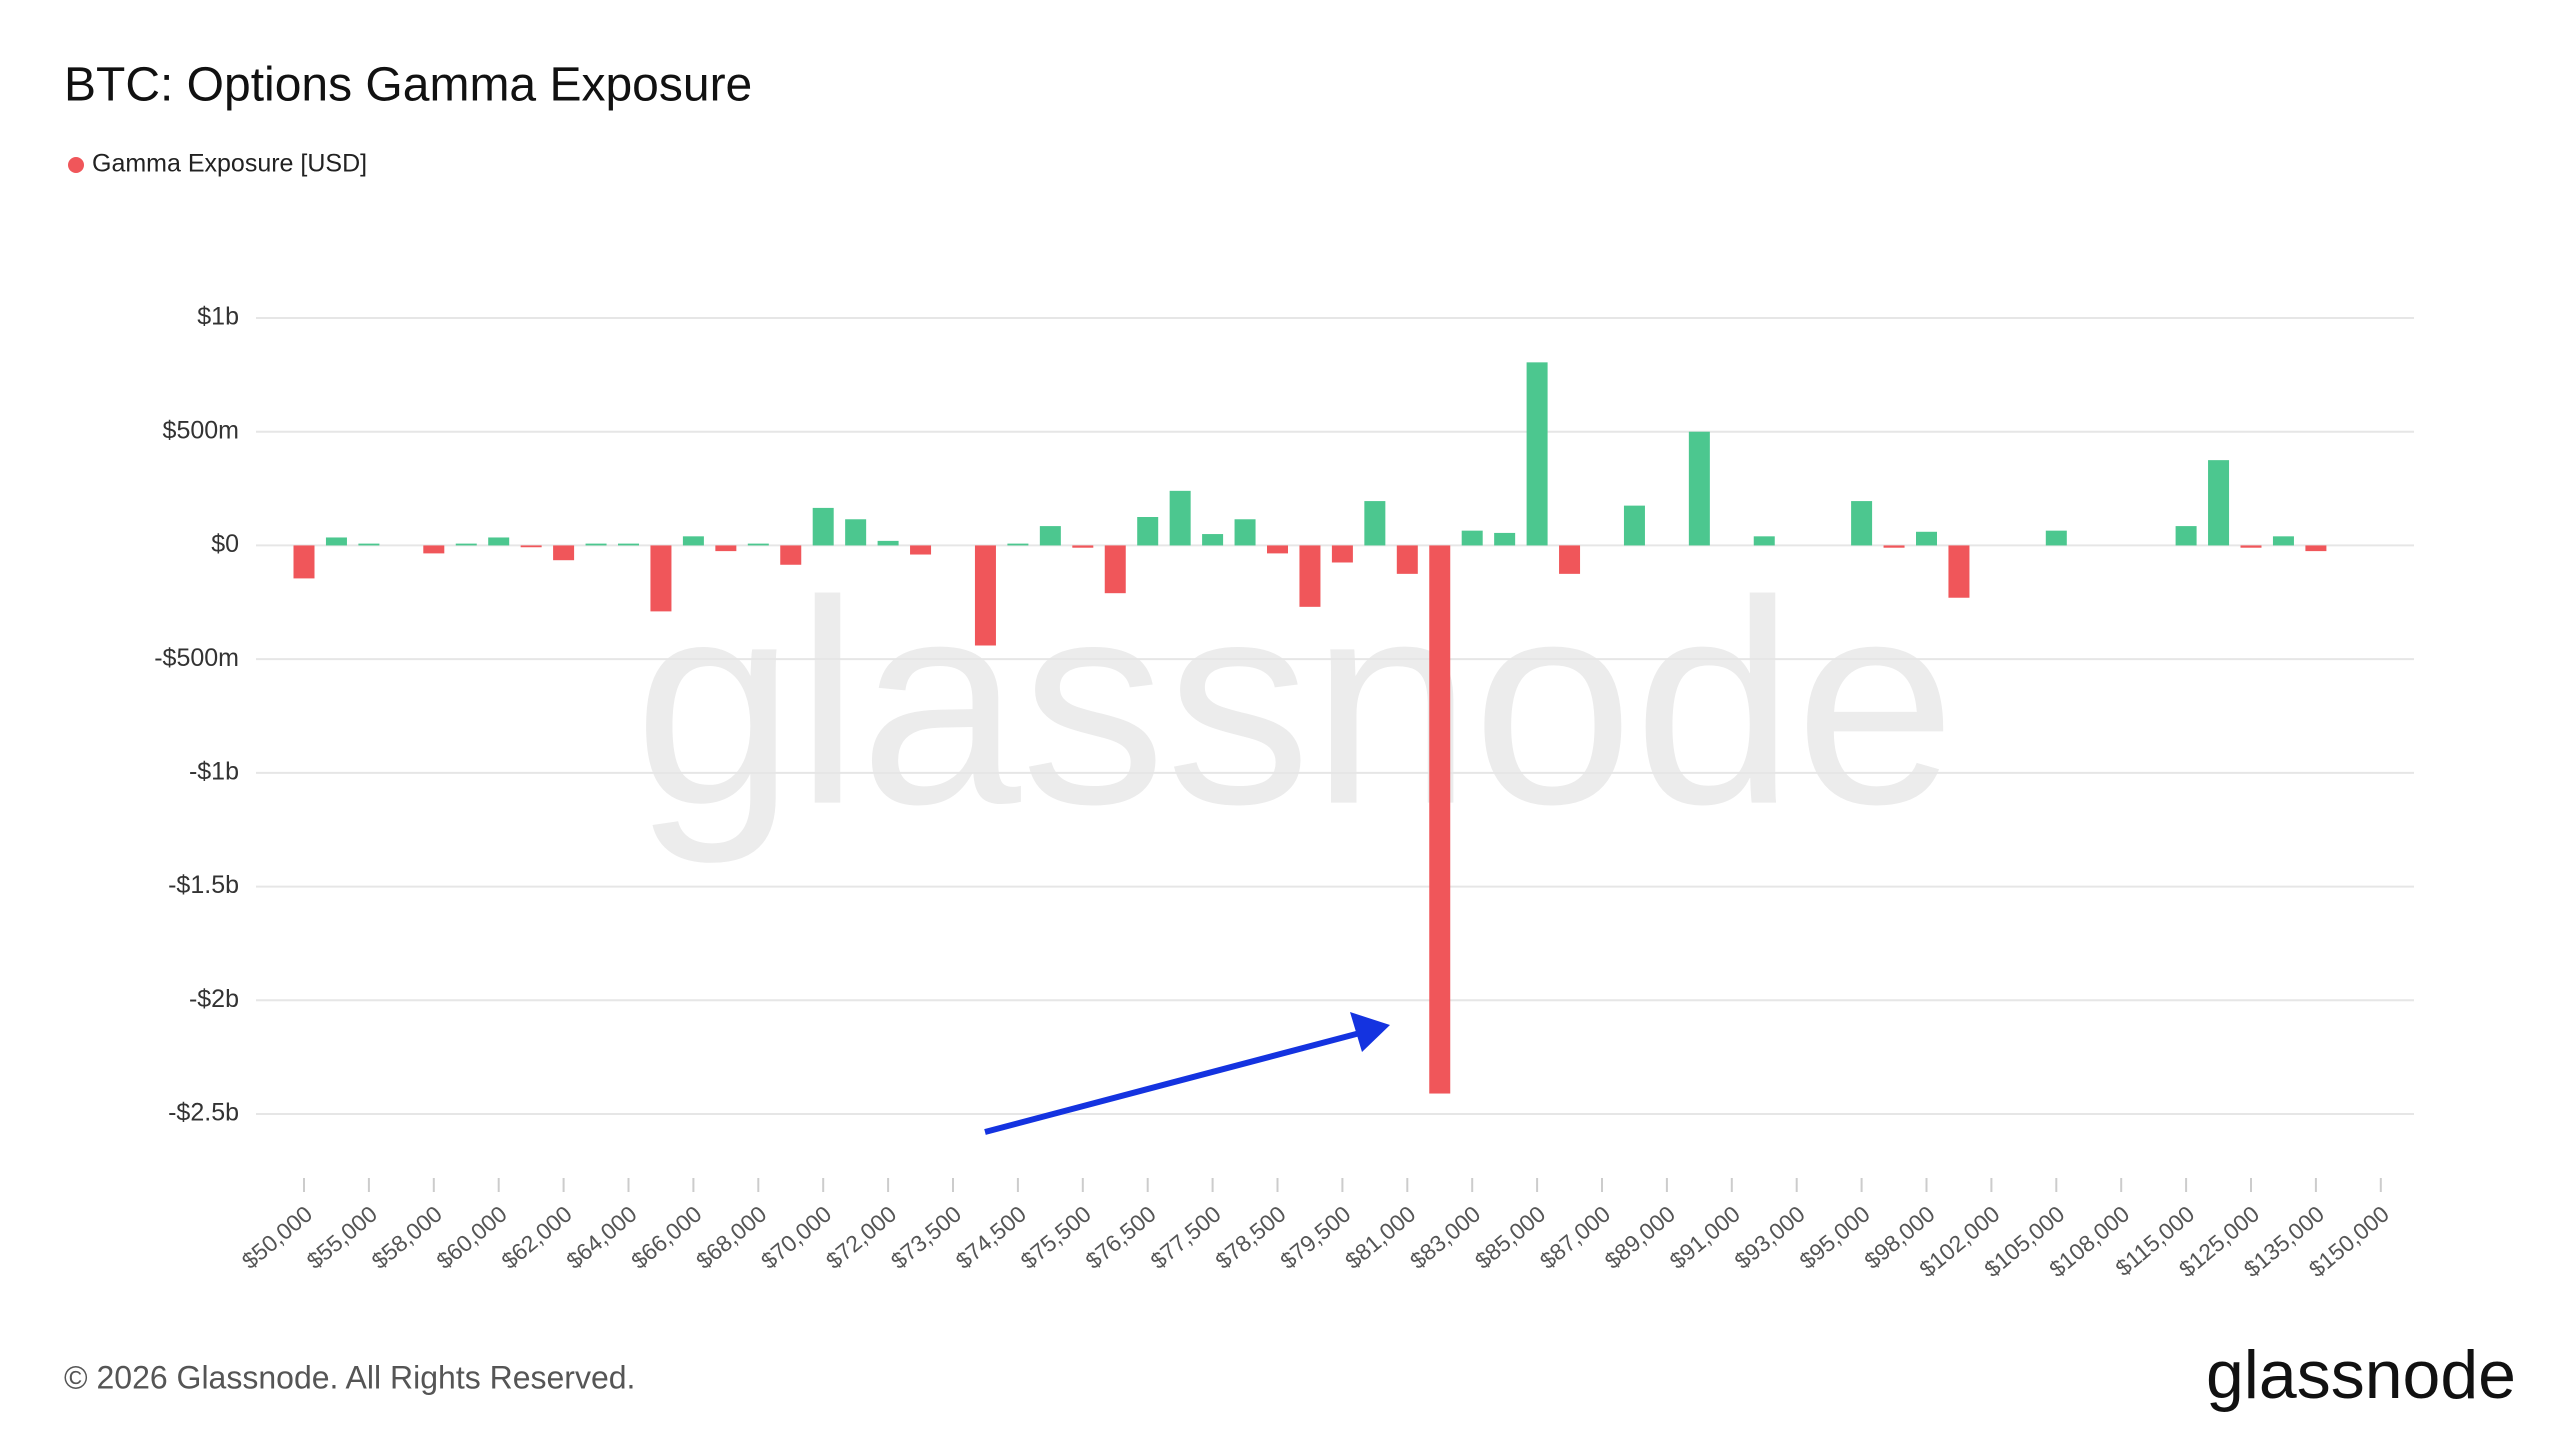 Image resolution: width=2560 pixels, height=1440 pixels. Describe the element at coordinates (76, 165) in the screenshot. I see `legend-marker` at that location.